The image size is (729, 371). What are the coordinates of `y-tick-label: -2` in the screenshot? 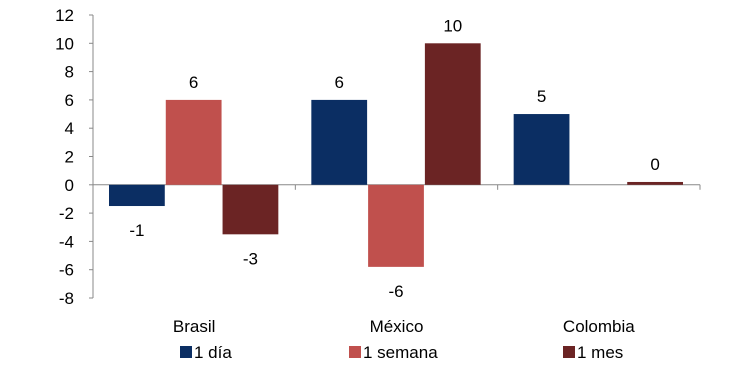 It's located at (66, 213).